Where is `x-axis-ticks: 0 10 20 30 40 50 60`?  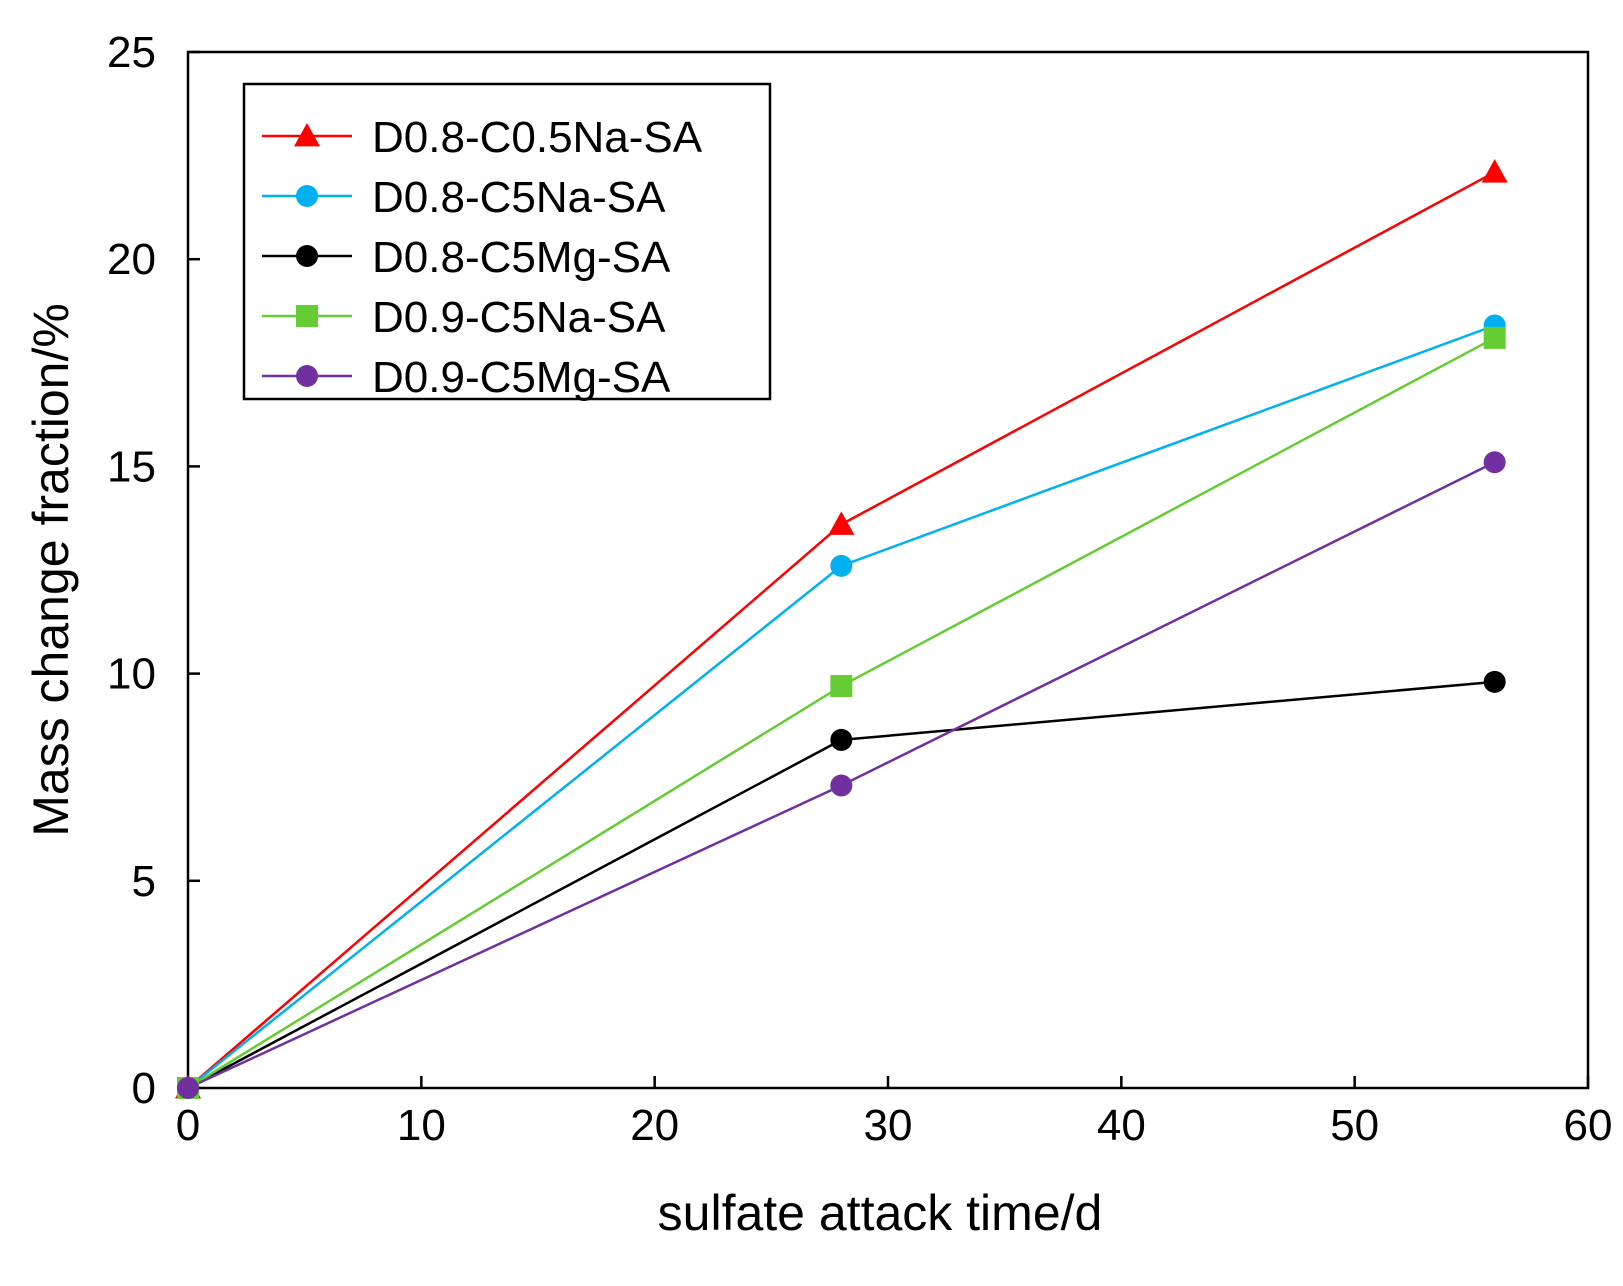 x-axis-ticks: 0 10 20 30 40 50 60 is located at coordinates (894, 1113).